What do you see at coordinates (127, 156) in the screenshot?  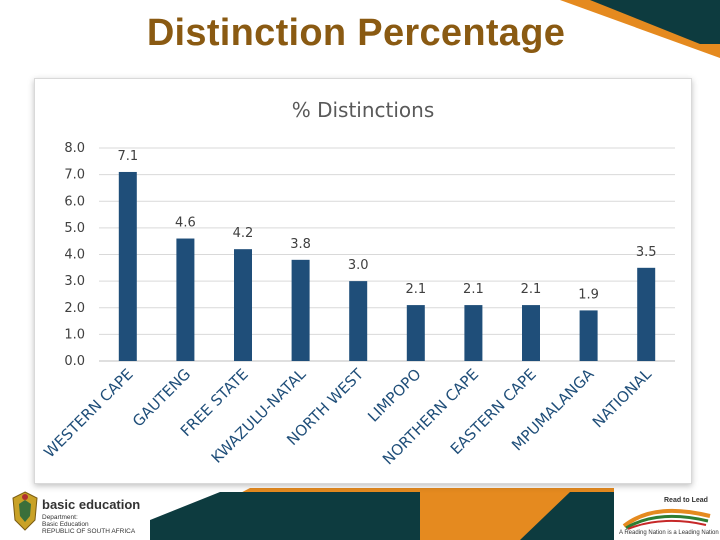 I see `data-label: 7.1` at bounding box center [127, 156].